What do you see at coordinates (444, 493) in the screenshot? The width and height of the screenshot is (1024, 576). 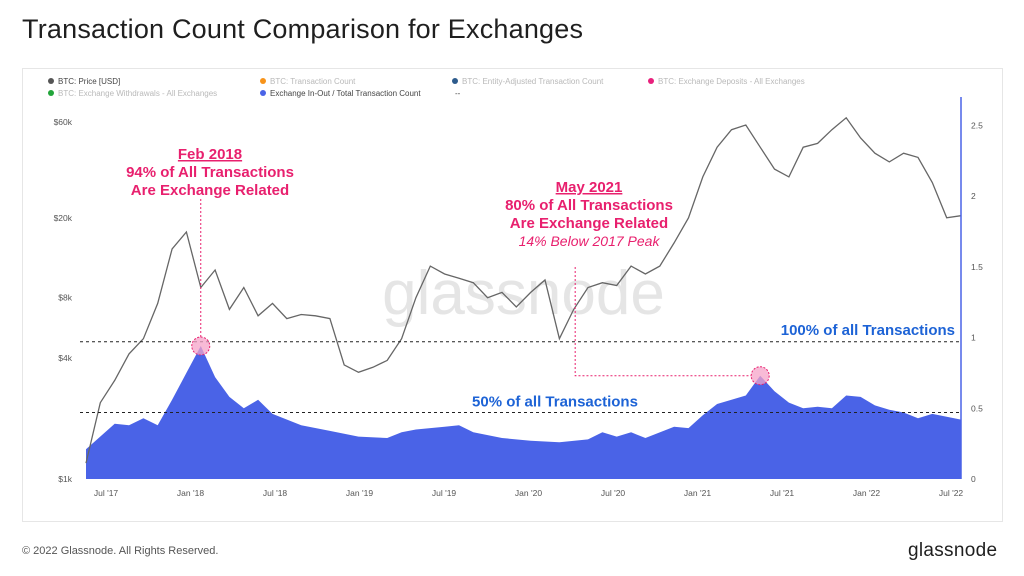 I see `x-tick-label: Jul '19` at bounding box center [444, 493].